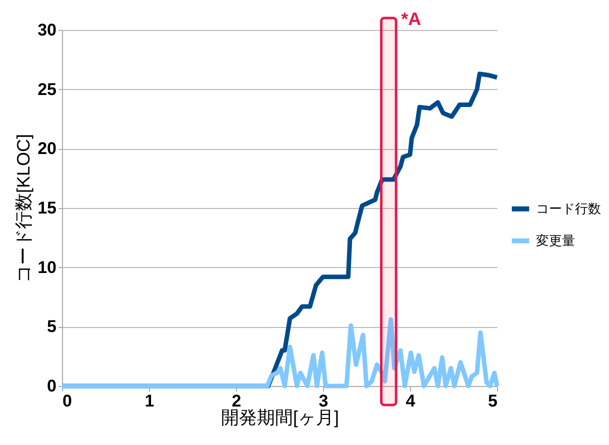 This screenshot has width=609, height=445. What do you see at coordinates (237, 401) in the screenshot?
I see `x-tick-label: 2` at bounding box center [237, 401].